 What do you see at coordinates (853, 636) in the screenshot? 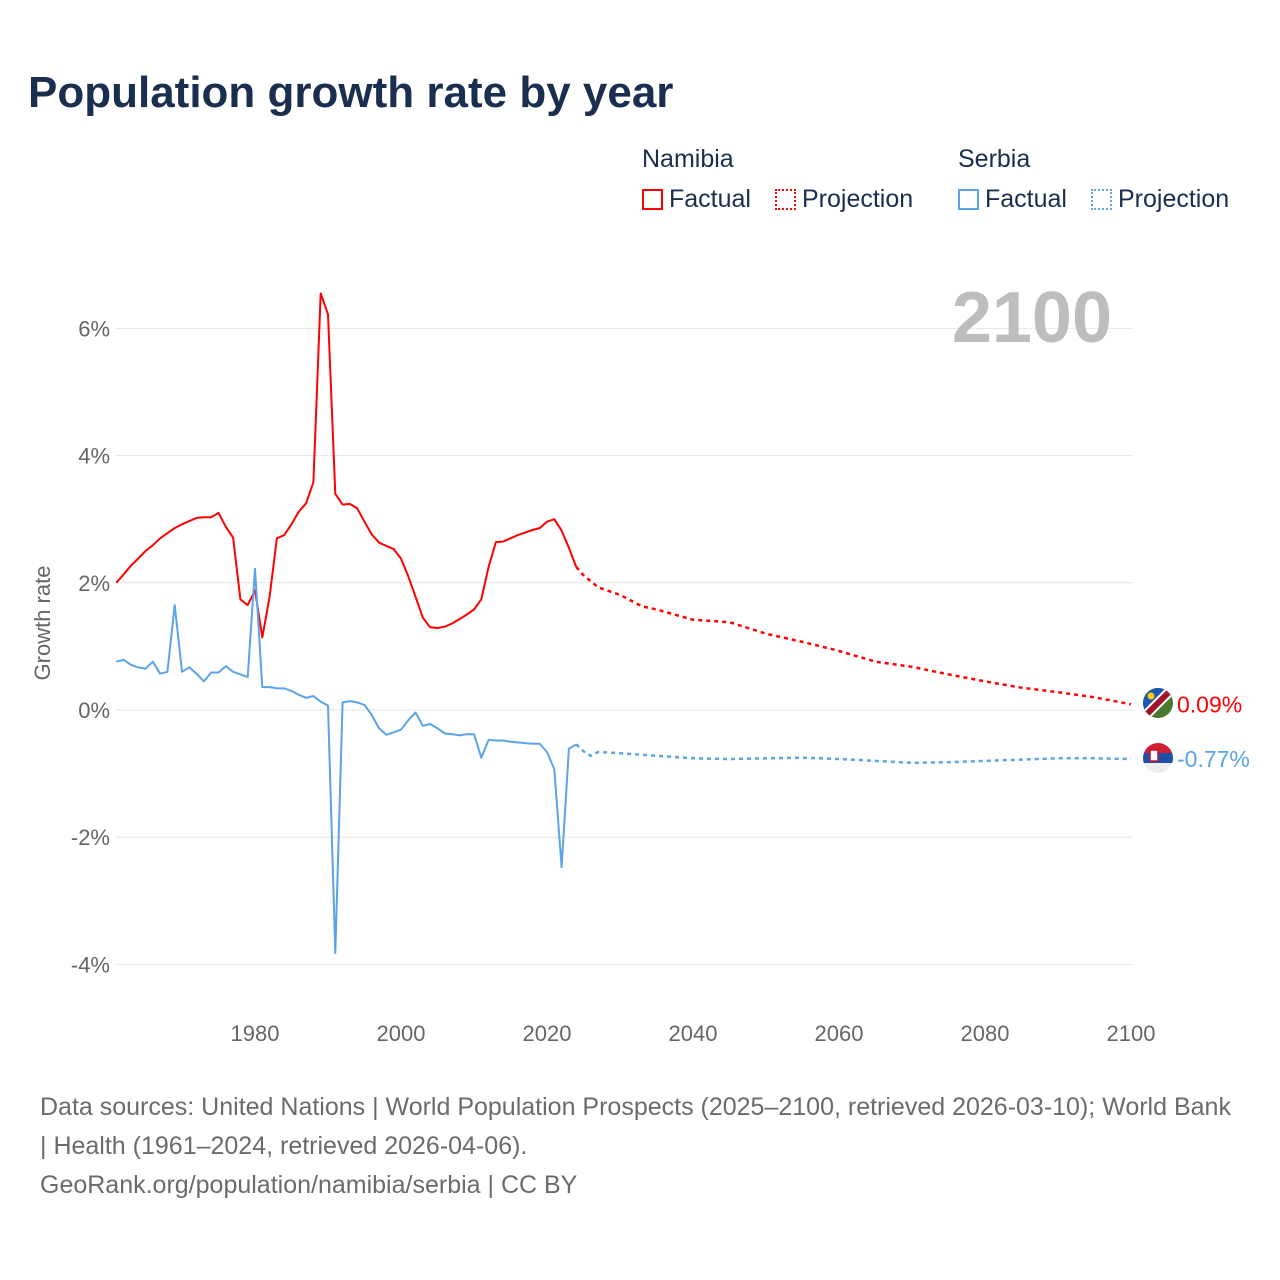
I see `namibia-projection-line` at bounding box center [853, 636].